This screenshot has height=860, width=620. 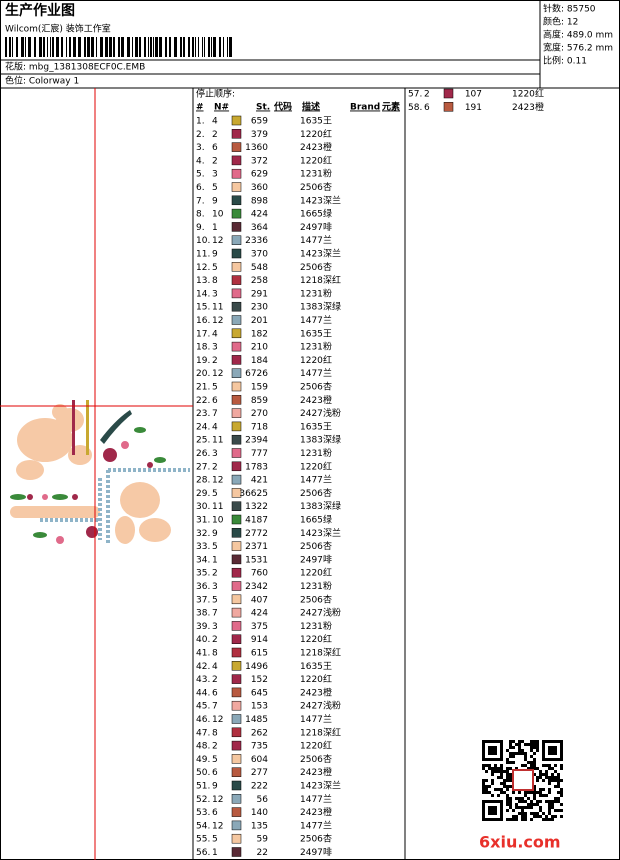 I want to click on needle: 4, so click(x=215, y=122).